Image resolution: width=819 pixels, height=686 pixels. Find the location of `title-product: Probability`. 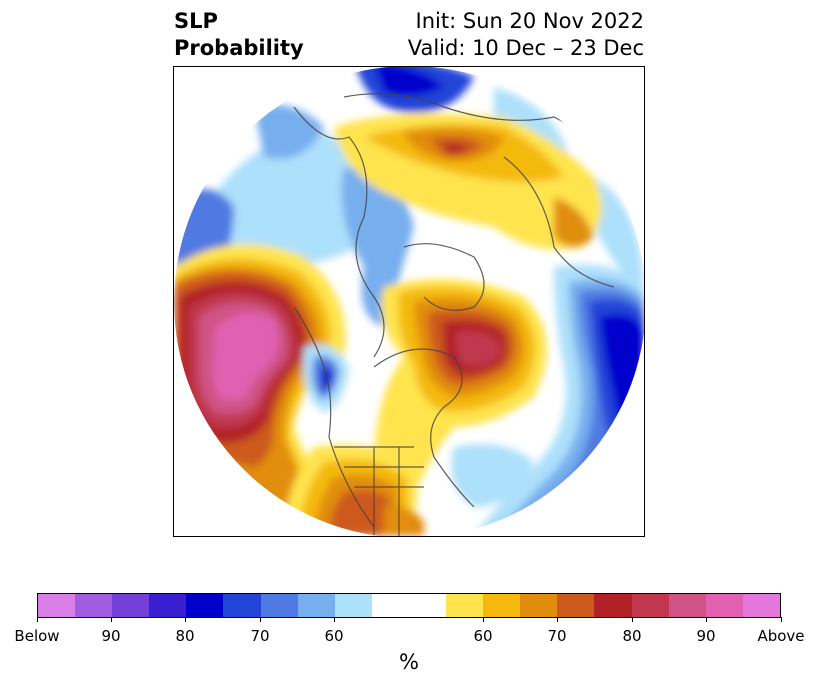

title-product: Probability is located at coordinates (239, 48).